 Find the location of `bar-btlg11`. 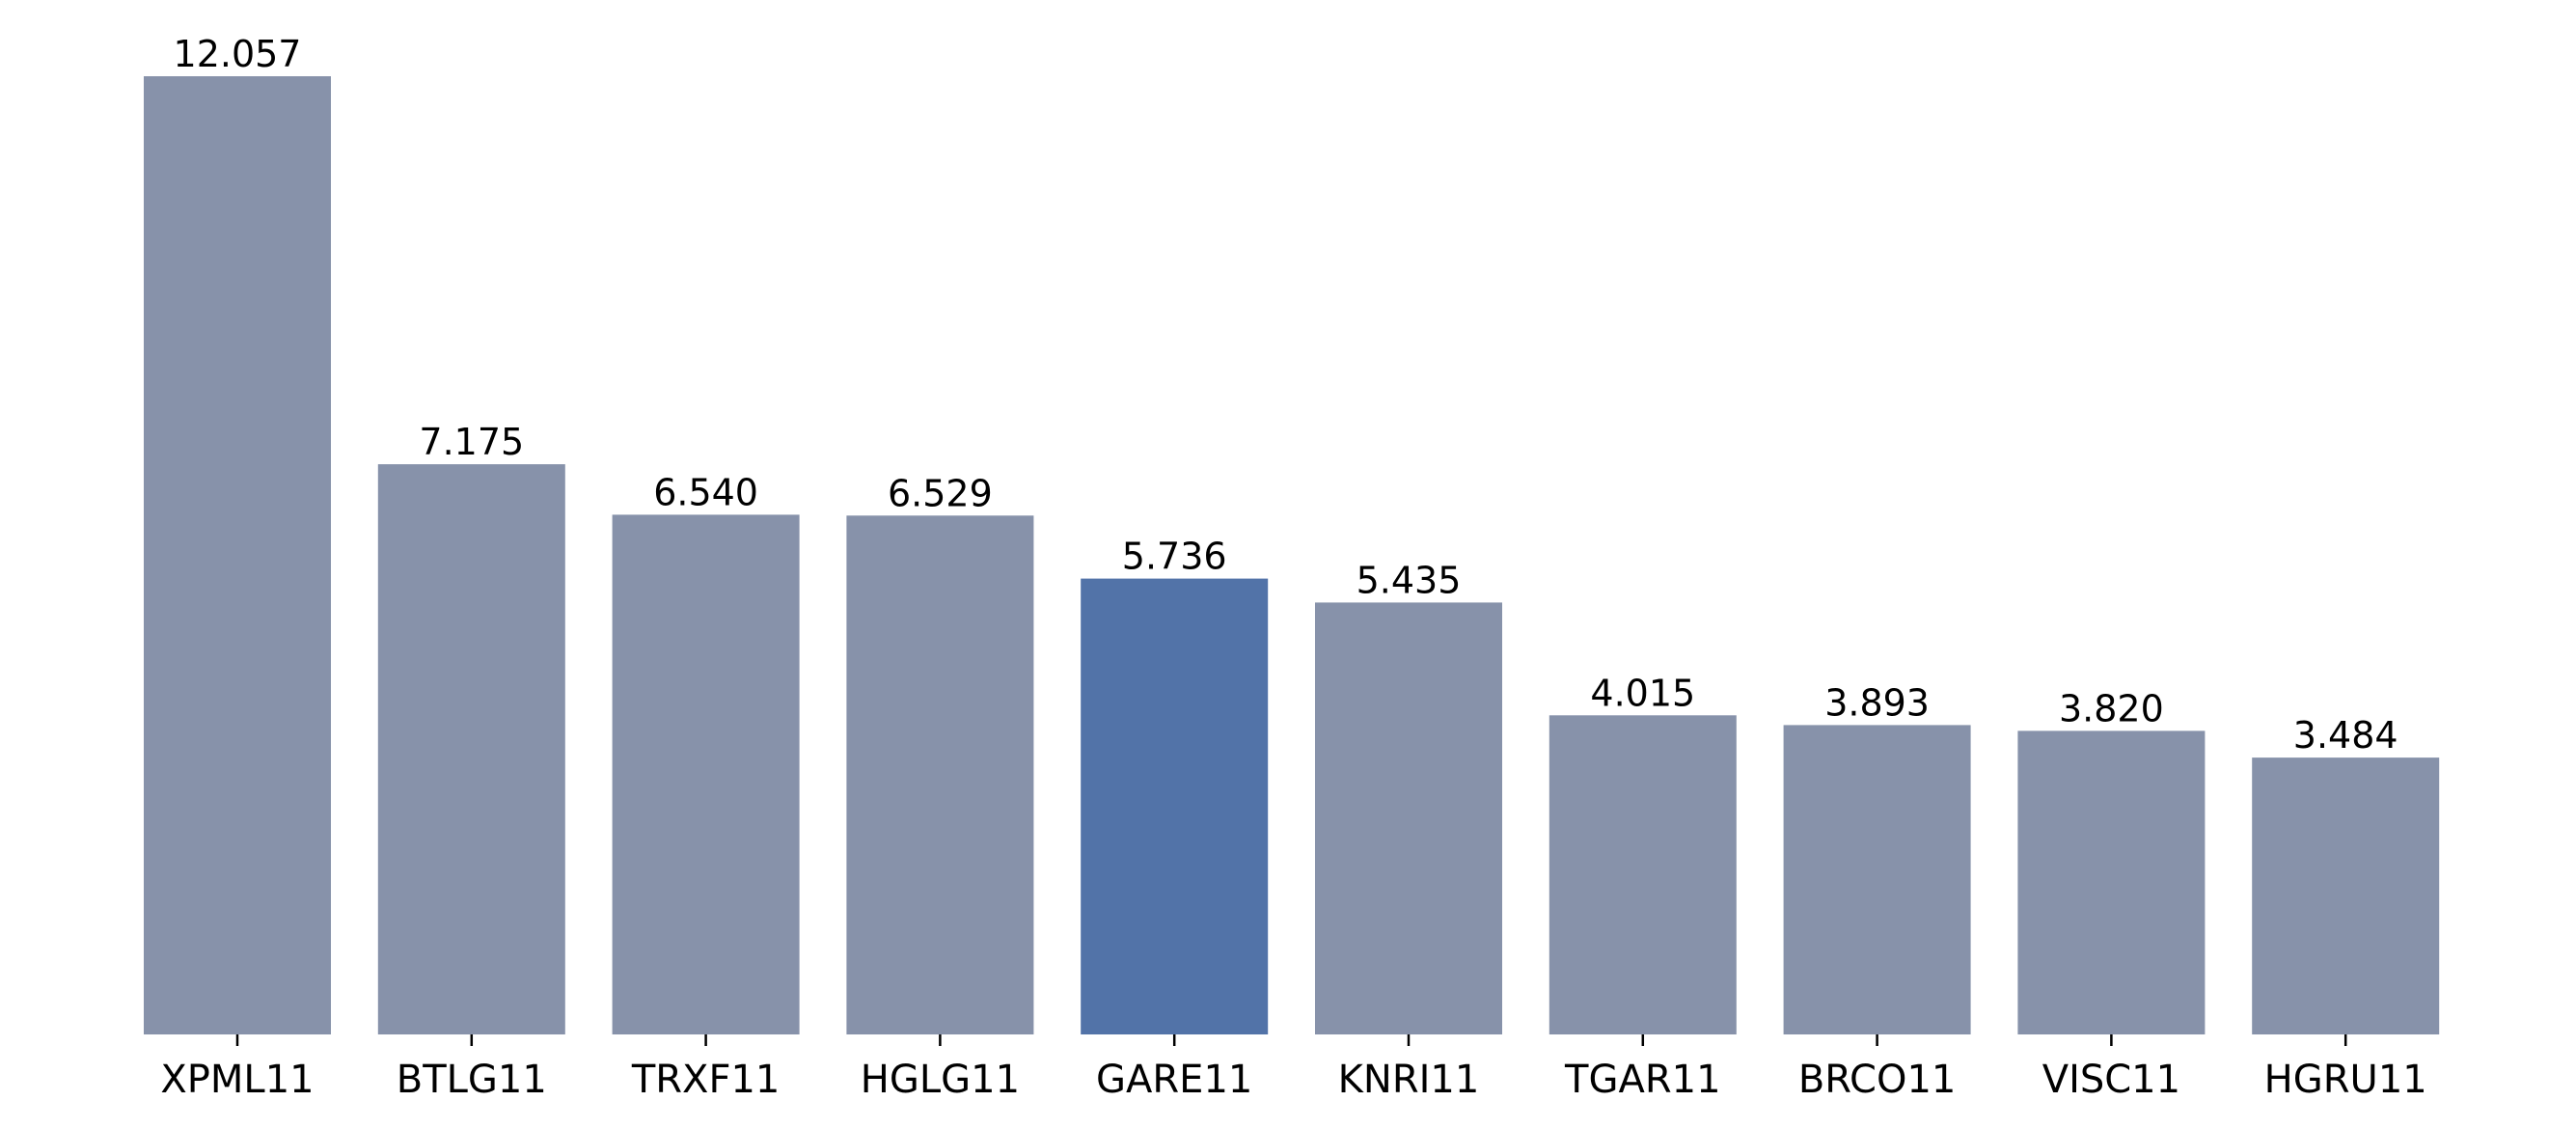

bar-btlg11 is located at coordinates (471, 750).